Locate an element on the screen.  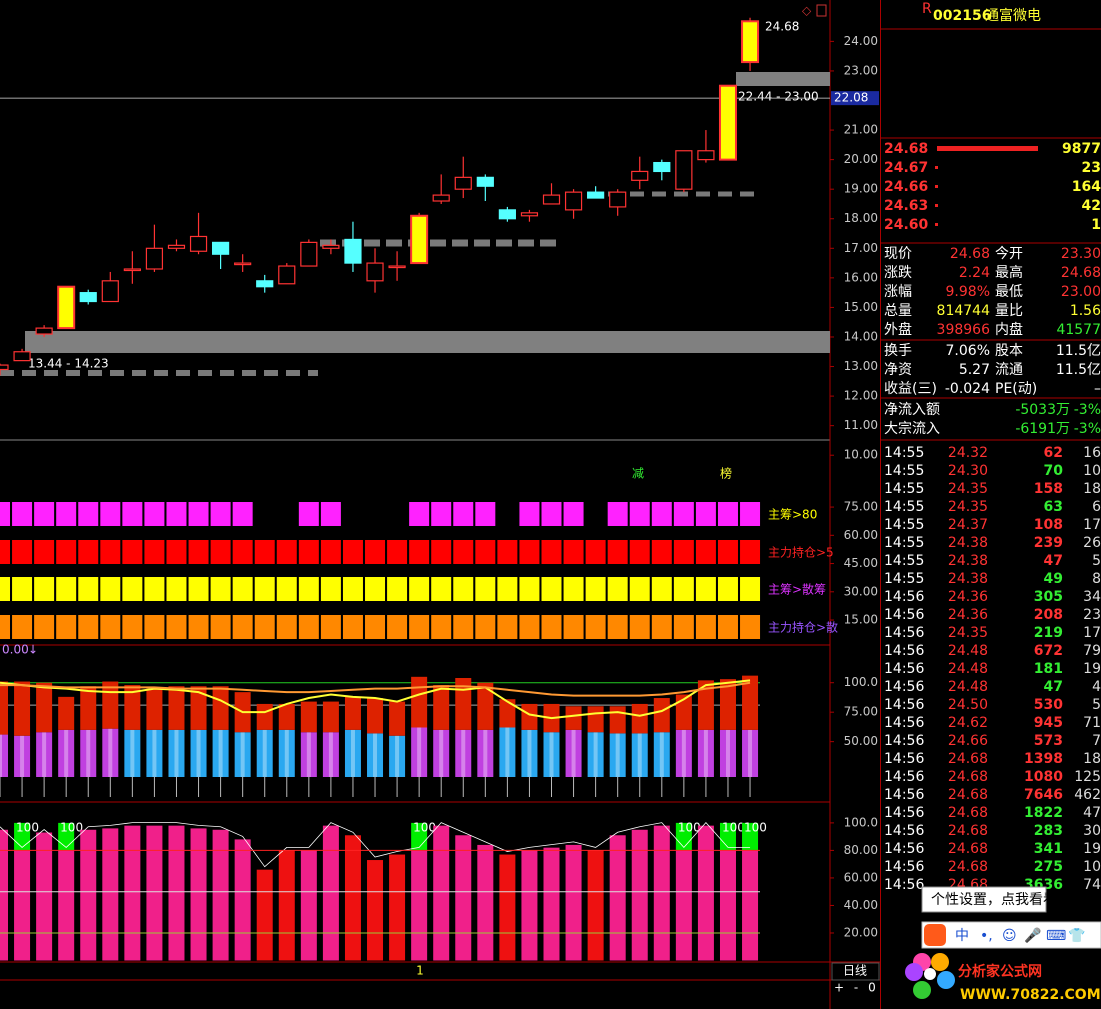
trade-volume: 208 is located at coordinates (1048, 615).